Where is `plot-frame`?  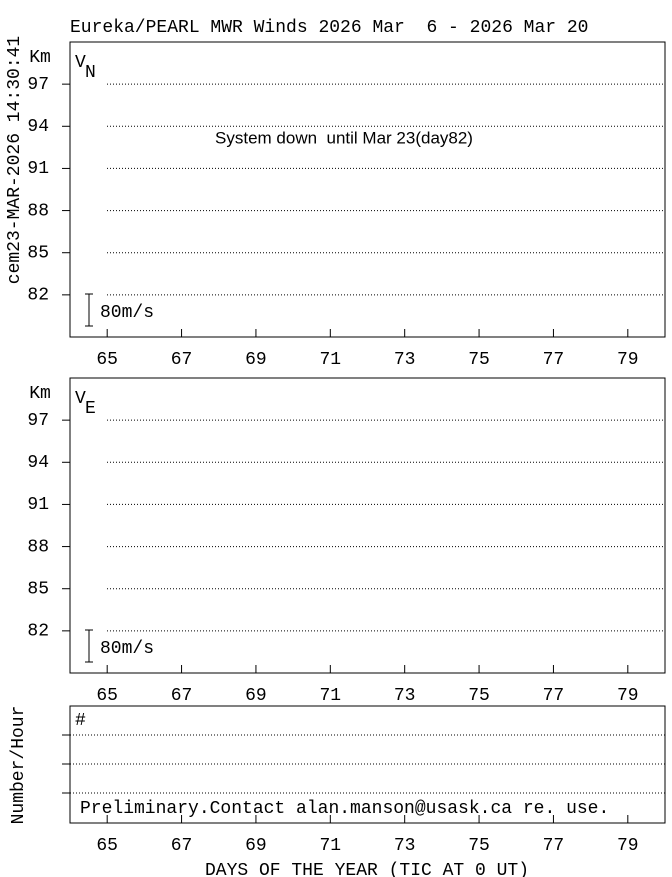 plot-frame is located at coordinates (367, 764).